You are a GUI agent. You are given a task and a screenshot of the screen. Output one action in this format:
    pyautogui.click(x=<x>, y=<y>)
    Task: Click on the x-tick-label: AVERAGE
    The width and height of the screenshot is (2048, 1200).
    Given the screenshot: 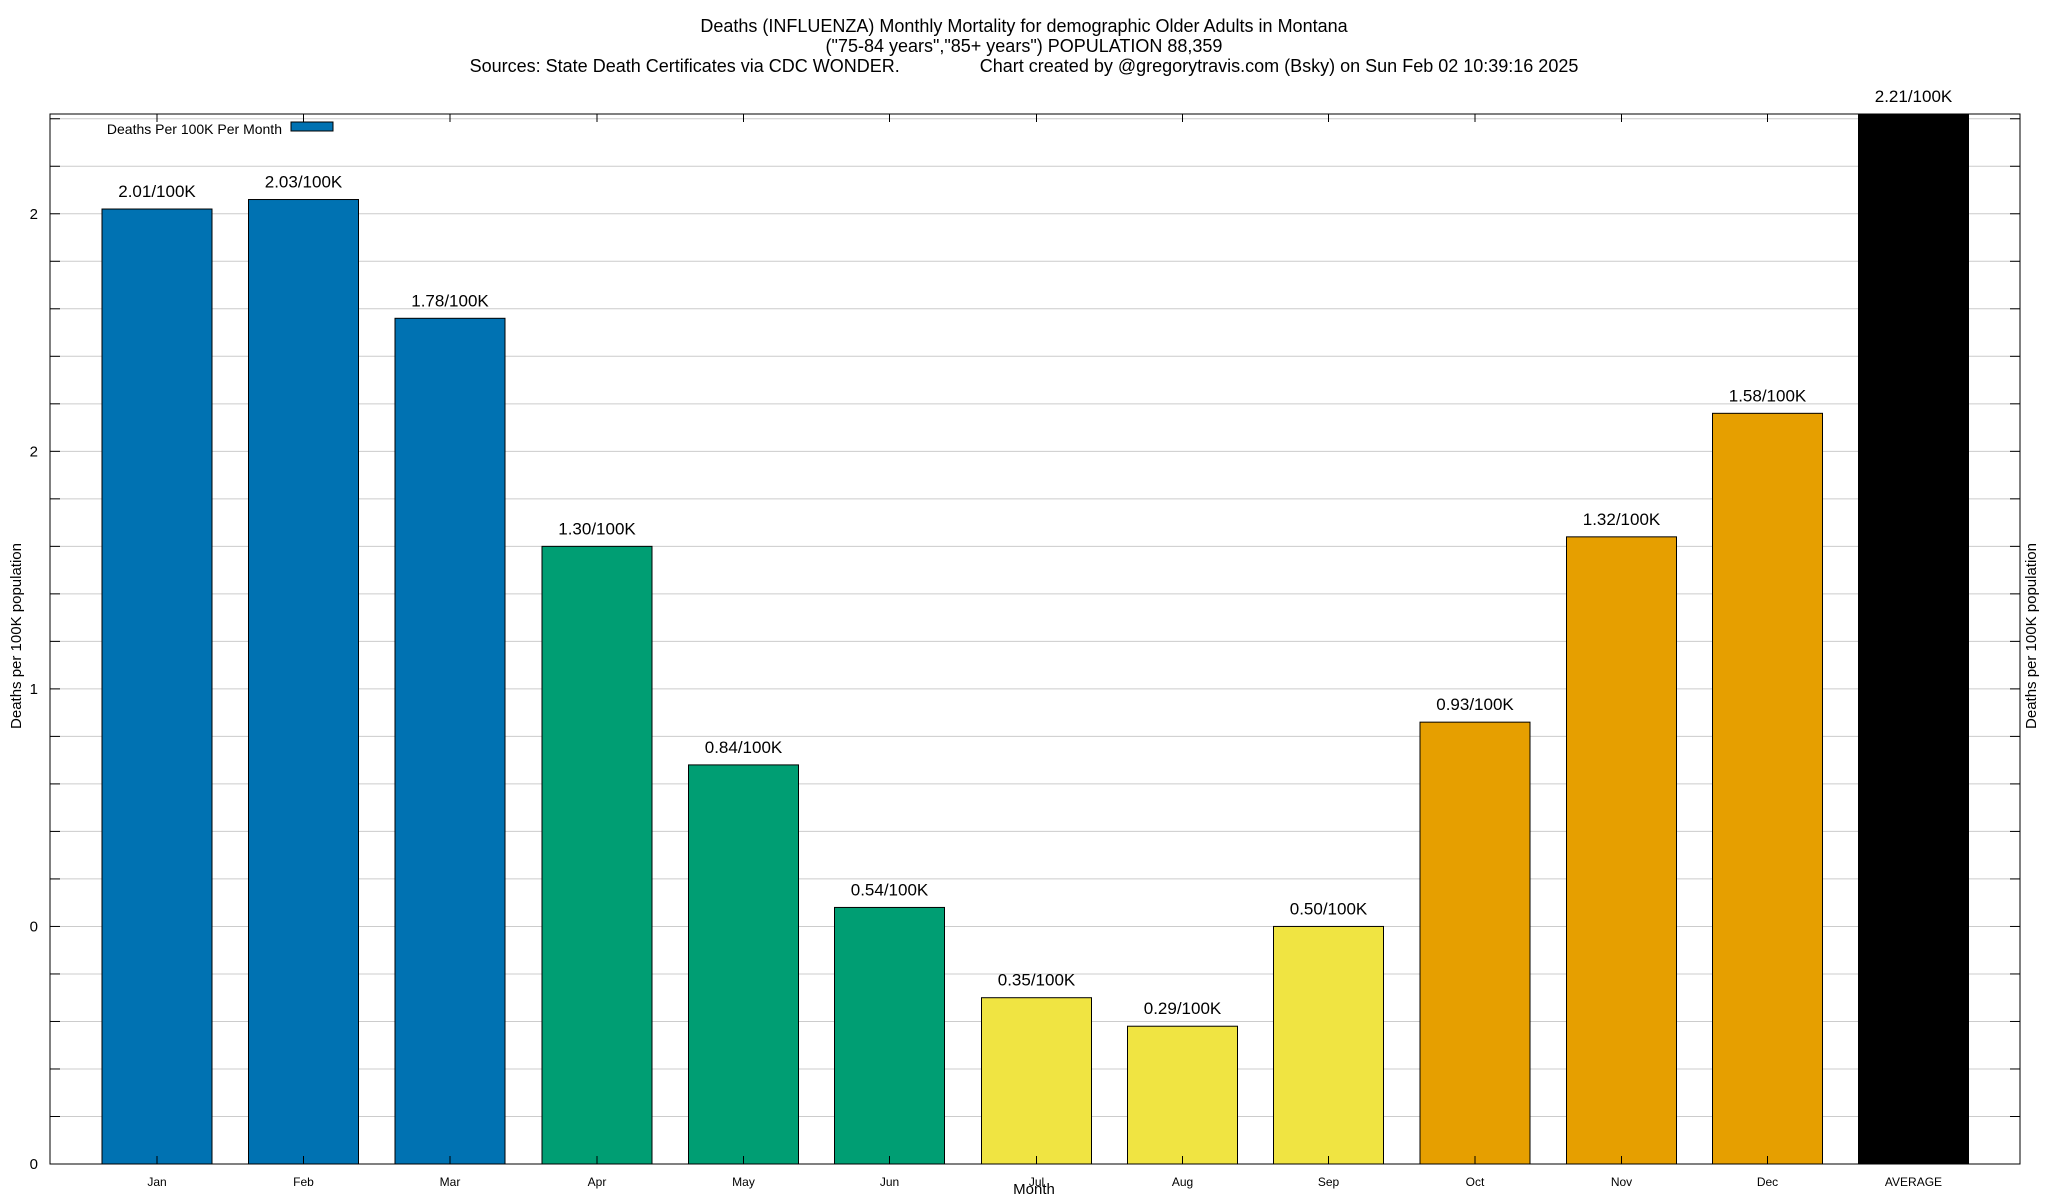 What is the action you would take?
    pyautogui.click(x=1913, y=1182)
    